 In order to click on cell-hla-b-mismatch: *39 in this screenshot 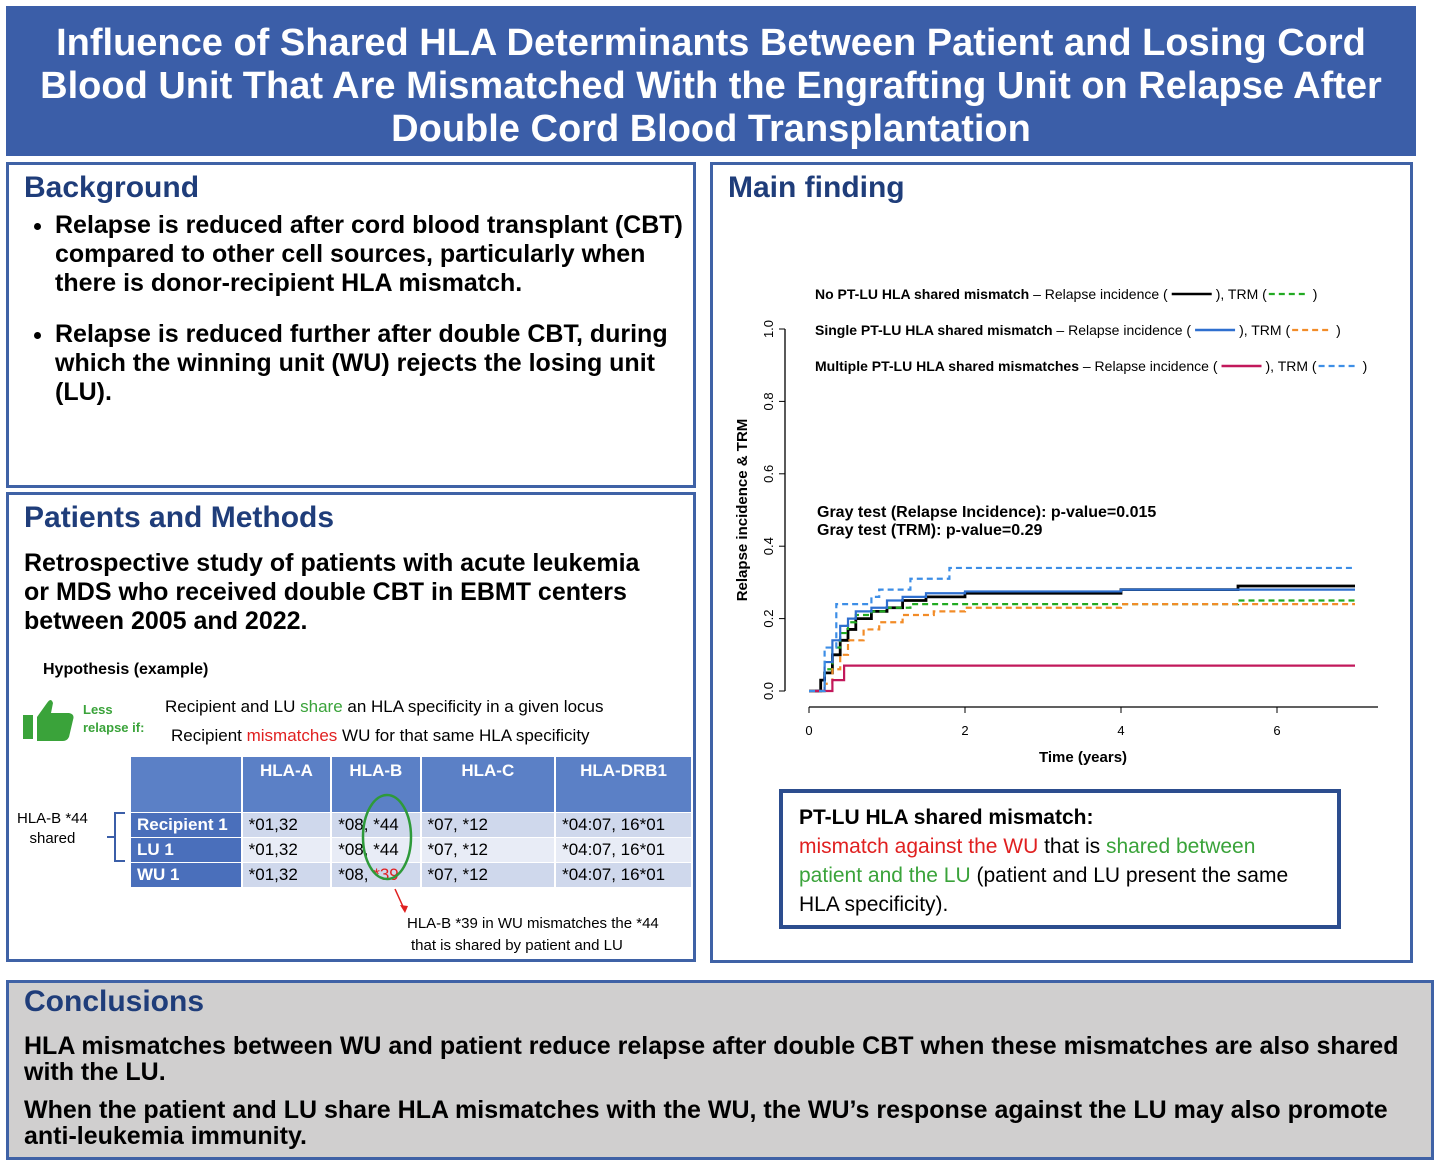, I will do `click(386, 874)`.